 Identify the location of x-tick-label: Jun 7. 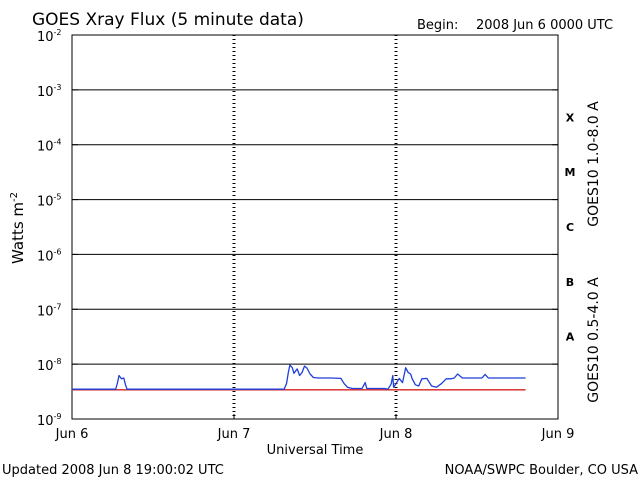
(234, 434).